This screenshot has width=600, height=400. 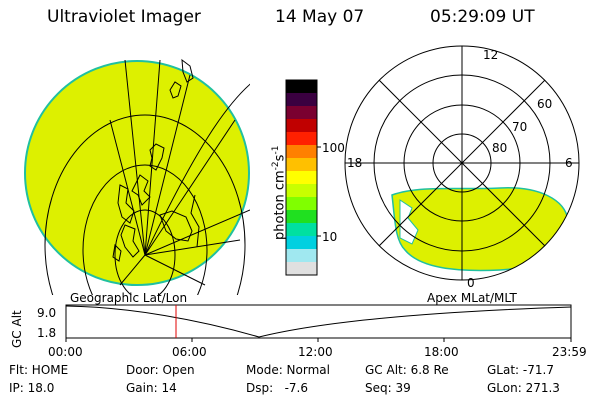 I want to click on time-tick-0000: 00:00, so click(x=65, y=352).